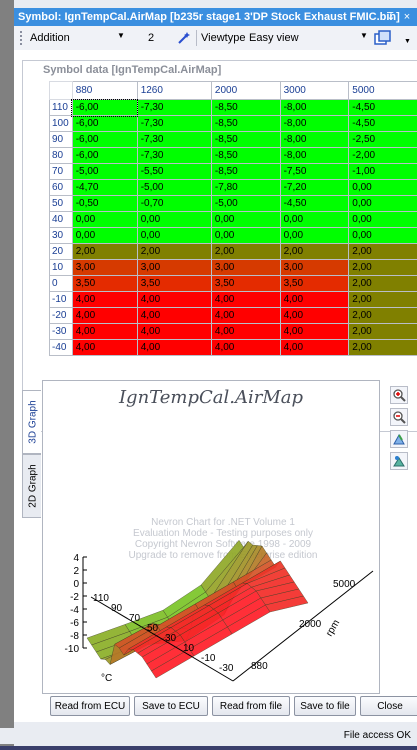  What do you see at coordinates (399, 417) in the screenshot?
I see `zoom-out-icon` at bounding box center [399, 417].